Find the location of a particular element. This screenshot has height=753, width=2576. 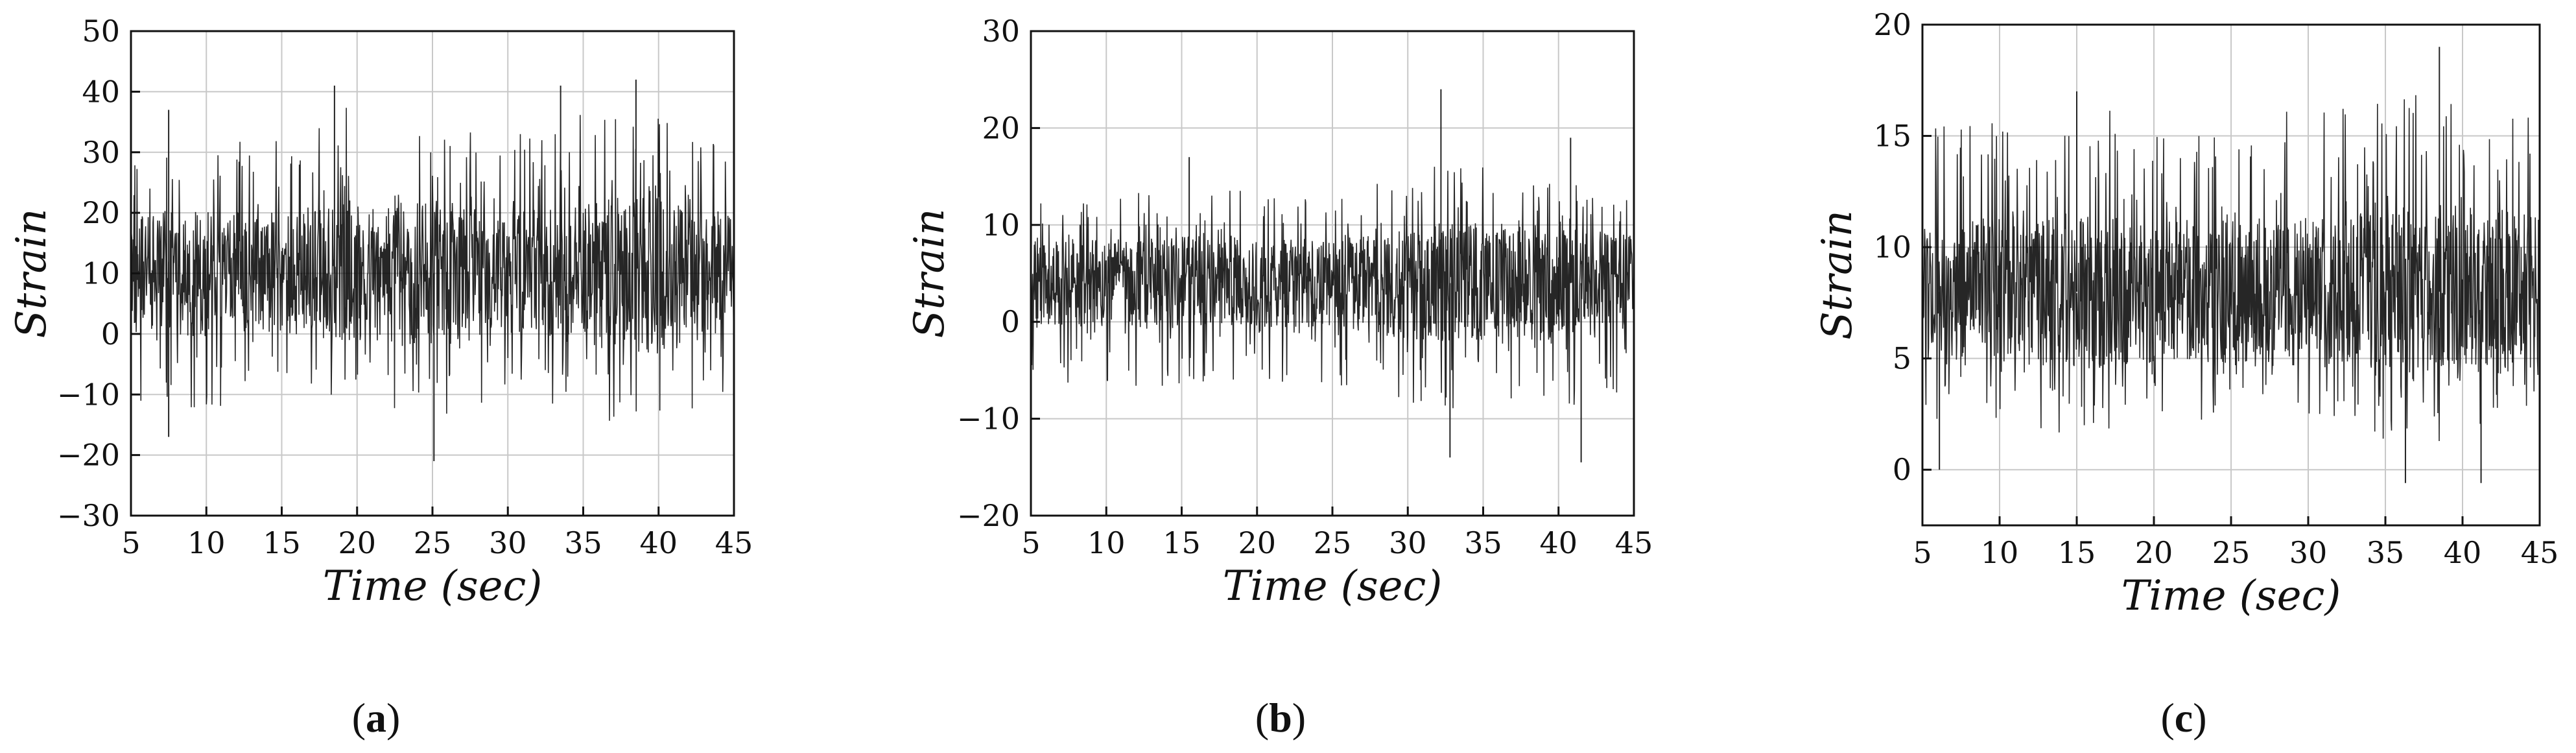

panel-label-c: (c) is located at coordinates (2183, 718).